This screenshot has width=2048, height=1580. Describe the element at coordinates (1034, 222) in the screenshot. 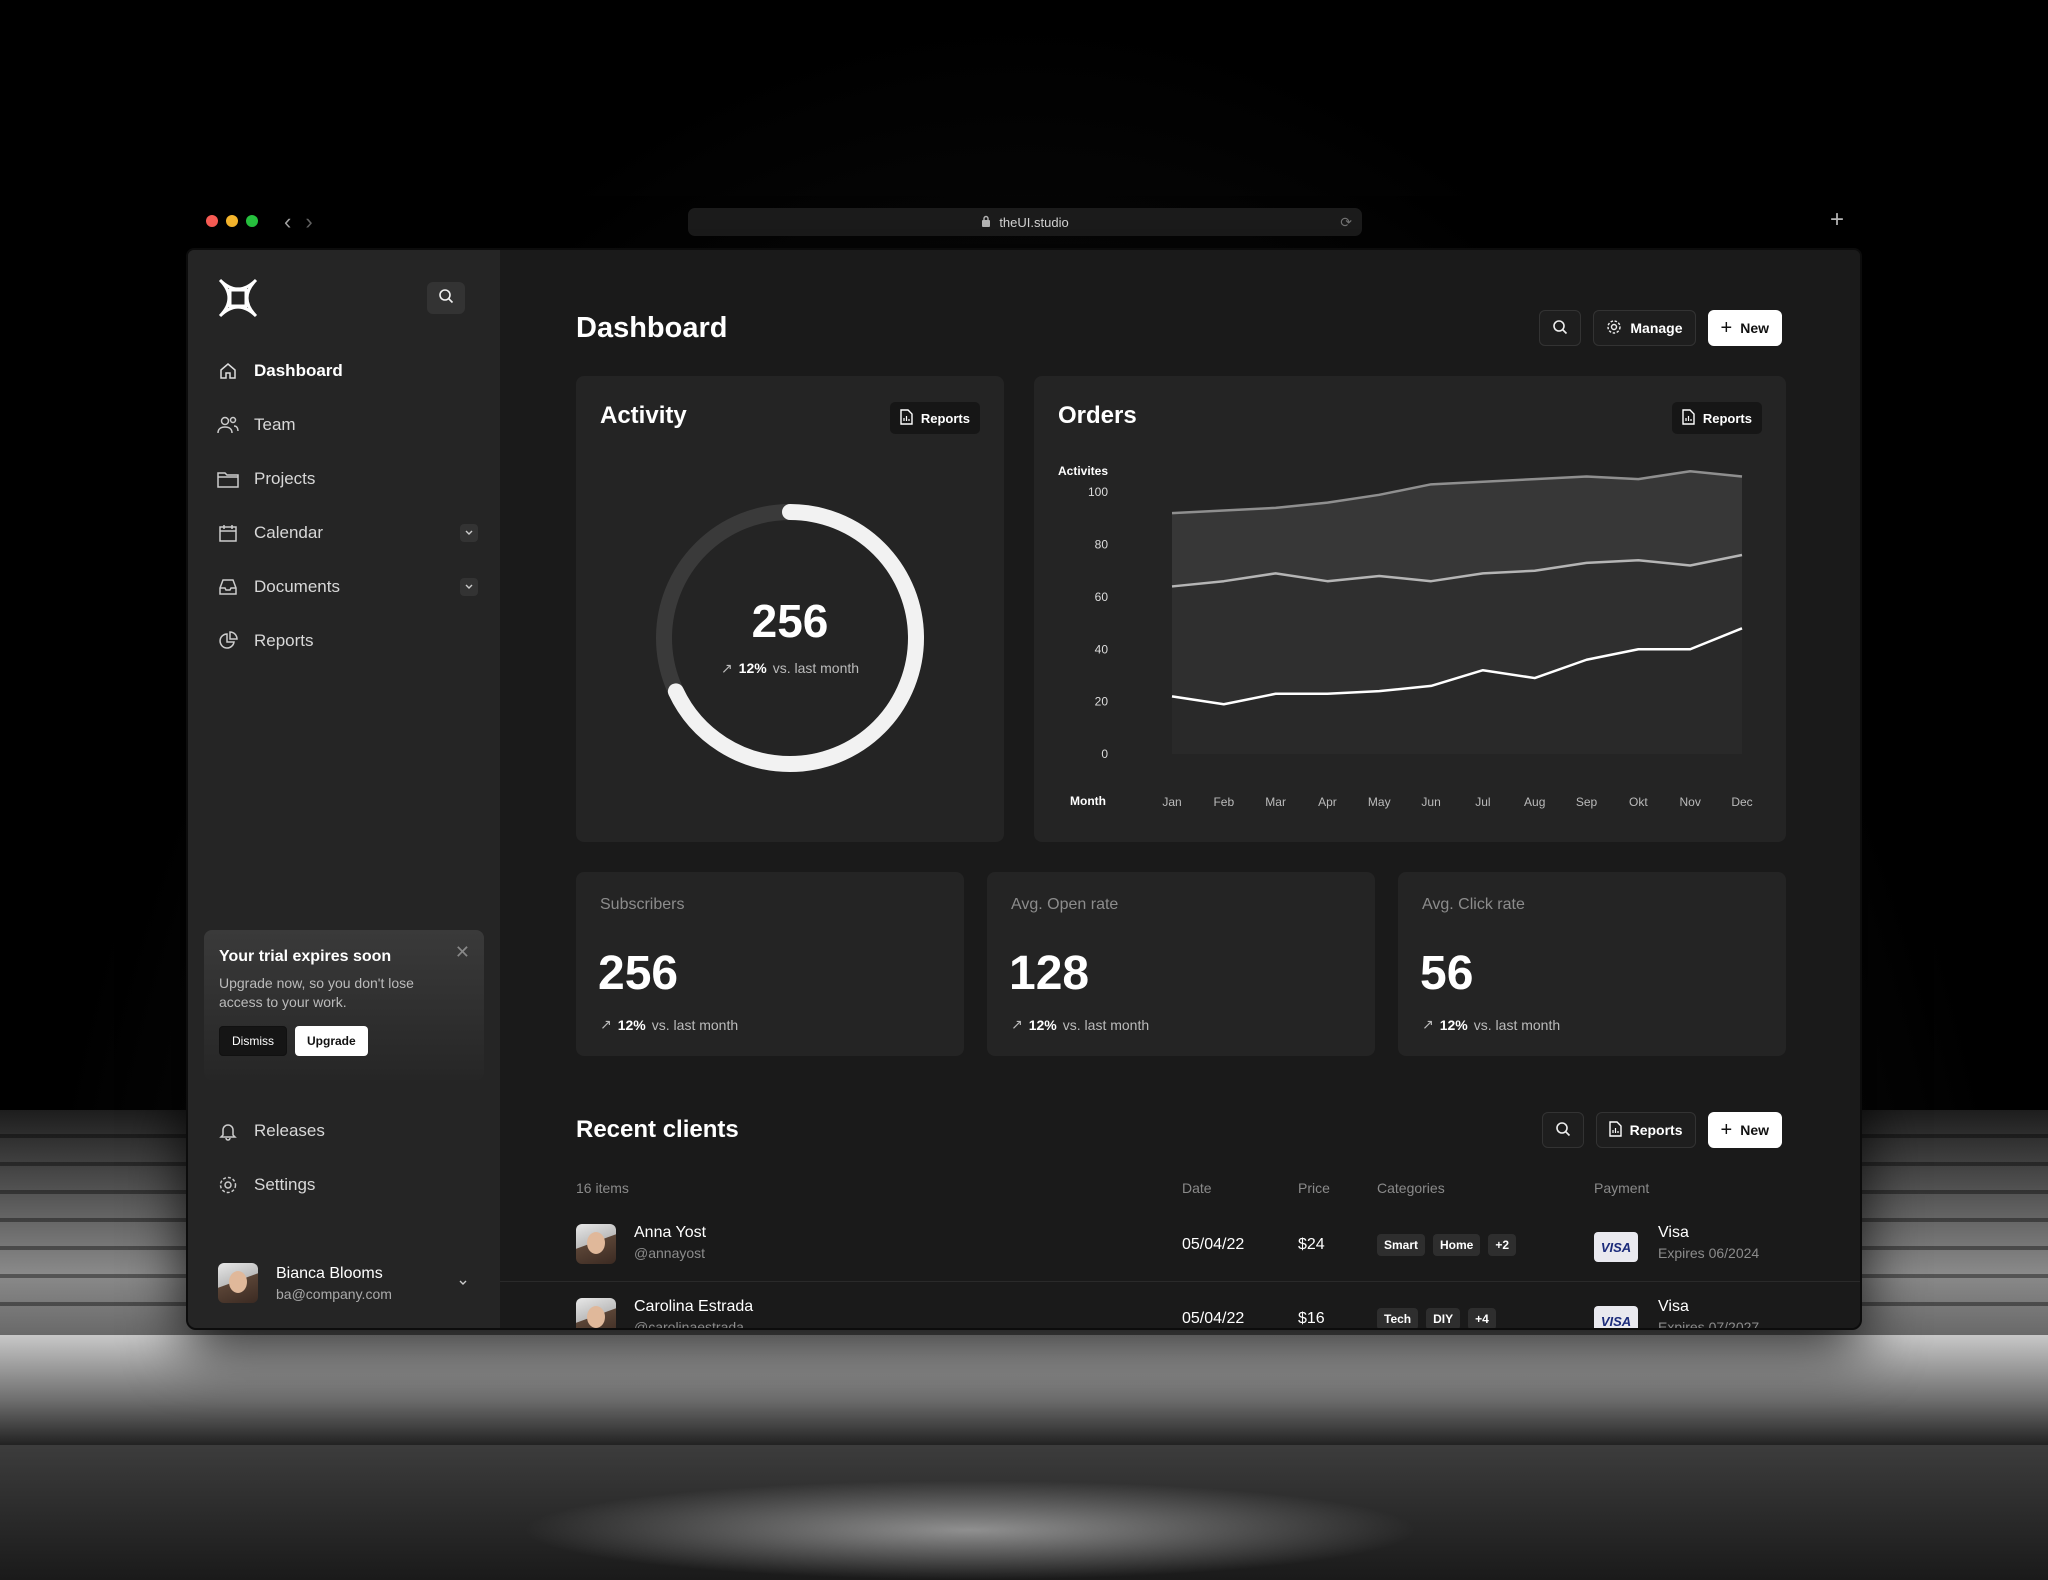

I see `url-text: theUI.studio` at that location.